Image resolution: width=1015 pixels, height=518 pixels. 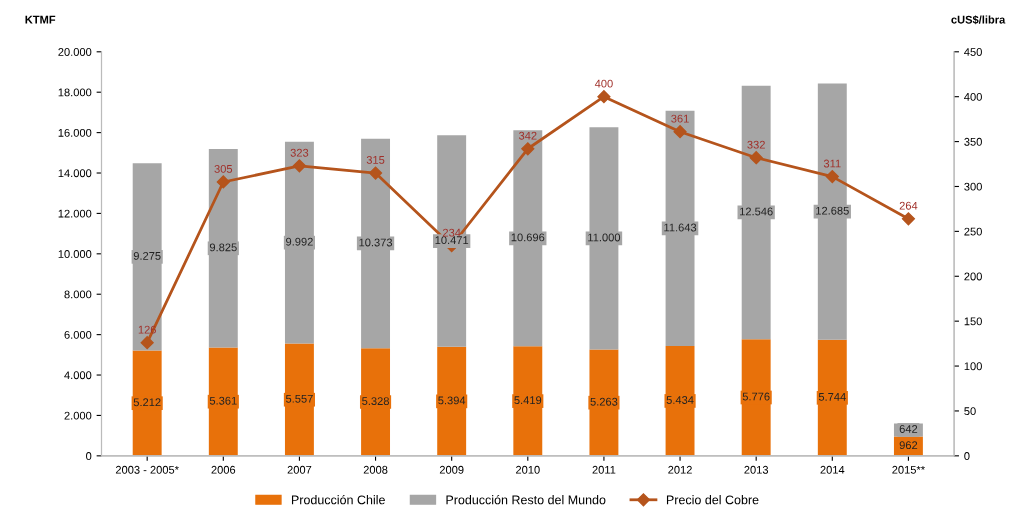 What do you see at coordinates (75, 52) in the screenshot?
I see `y-tick-label: 20.000` at bounding box center [75, 52].